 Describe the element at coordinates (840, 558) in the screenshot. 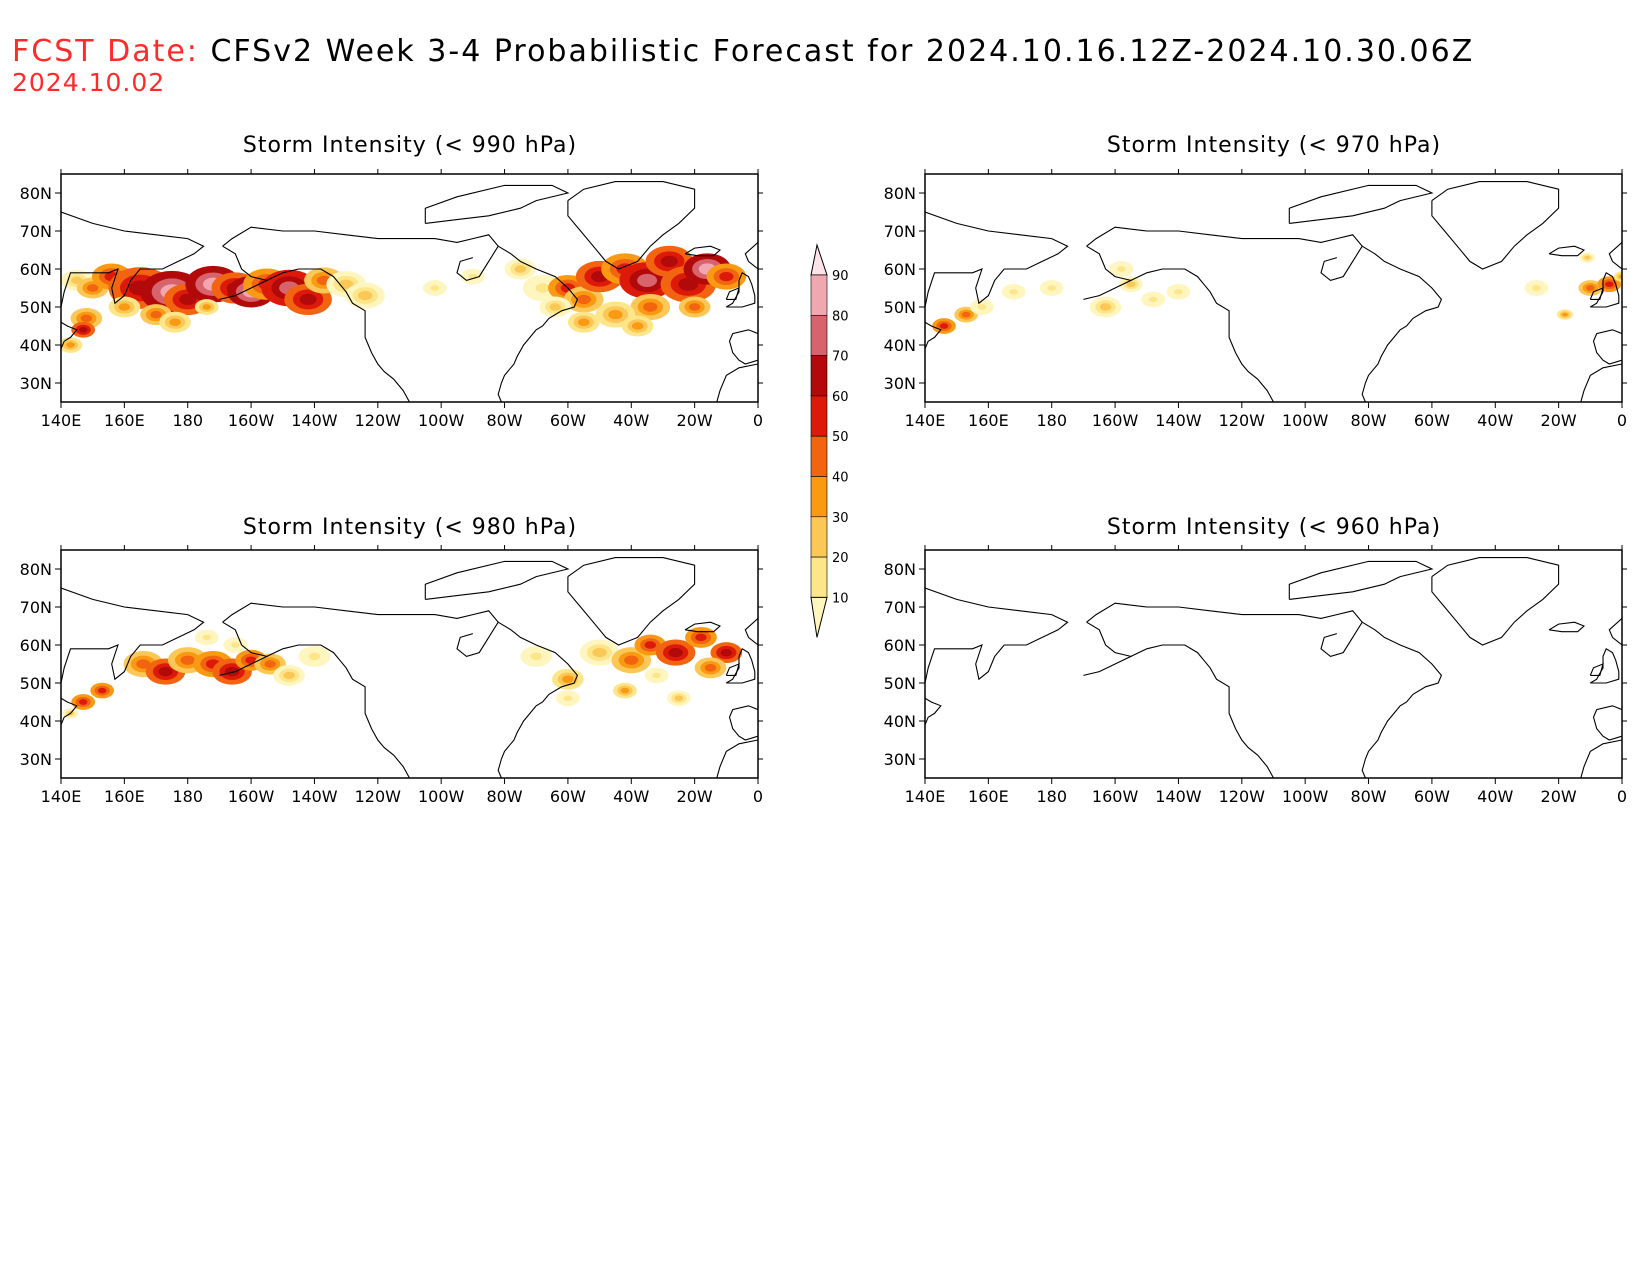

I see `colorbar-label: 20` at that location.